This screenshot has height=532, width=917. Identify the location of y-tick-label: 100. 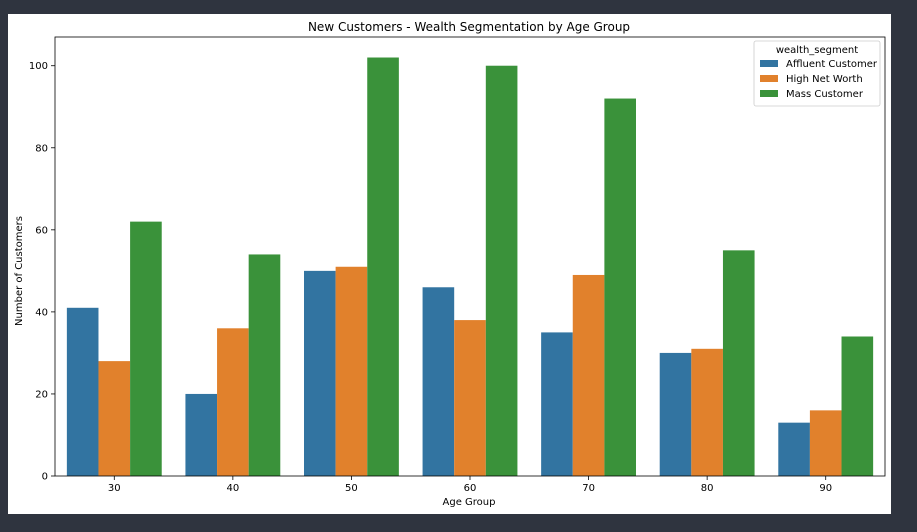
(38, 66).